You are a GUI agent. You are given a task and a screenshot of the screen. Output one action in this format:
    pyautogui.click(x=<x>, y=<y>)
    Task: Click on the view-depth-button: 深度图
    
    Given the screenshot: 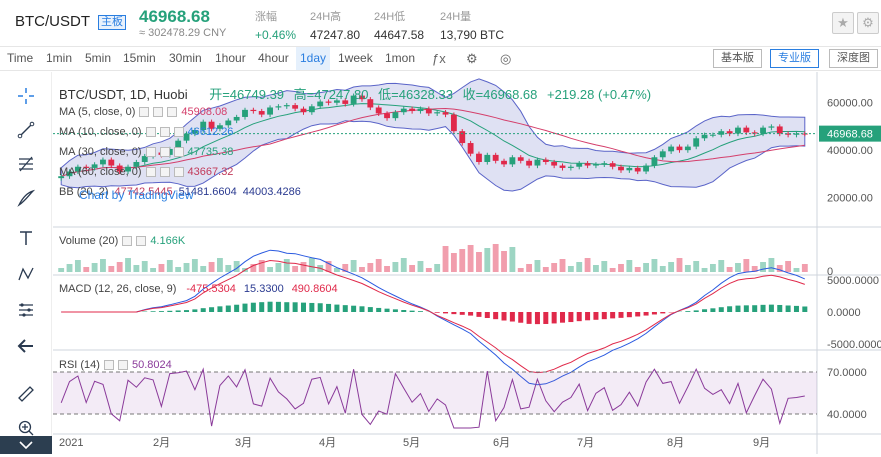 What is the action you would take?
    pyautogui.click(x=853, y=58)
    